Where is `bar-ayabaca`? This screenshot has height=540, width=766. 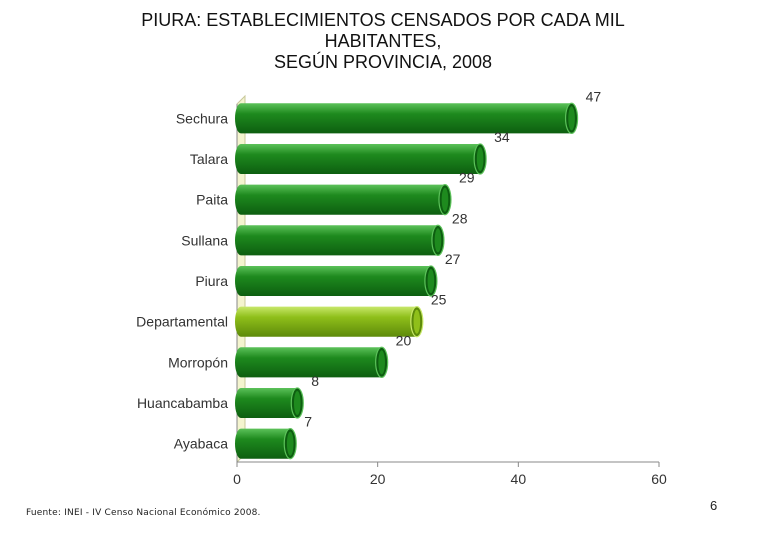
bar-ayabaca is located at coordinates (266, 444).